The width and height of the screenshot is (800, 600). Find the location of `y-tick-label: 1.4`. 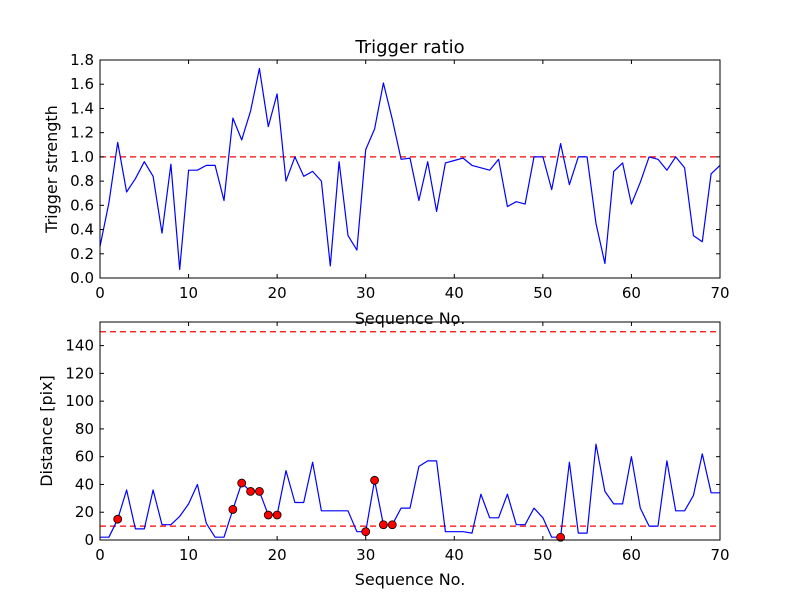

y-tick-label: 1.4 is located at coordinates (82, 108).